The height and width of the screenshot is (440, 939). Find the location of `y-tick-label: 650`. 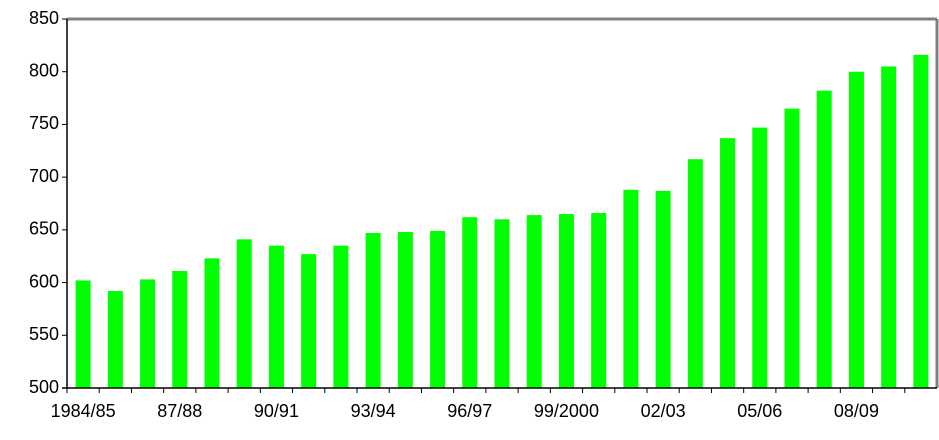

y-tick-label: 650 is located at coordinates (44, 229).